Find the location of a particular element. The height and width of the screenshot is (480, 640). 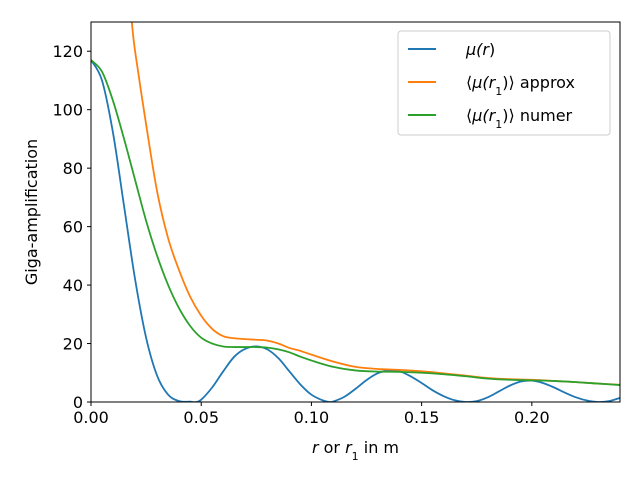

legend-label-1: μ(r) is located at coordinates (480, 49).